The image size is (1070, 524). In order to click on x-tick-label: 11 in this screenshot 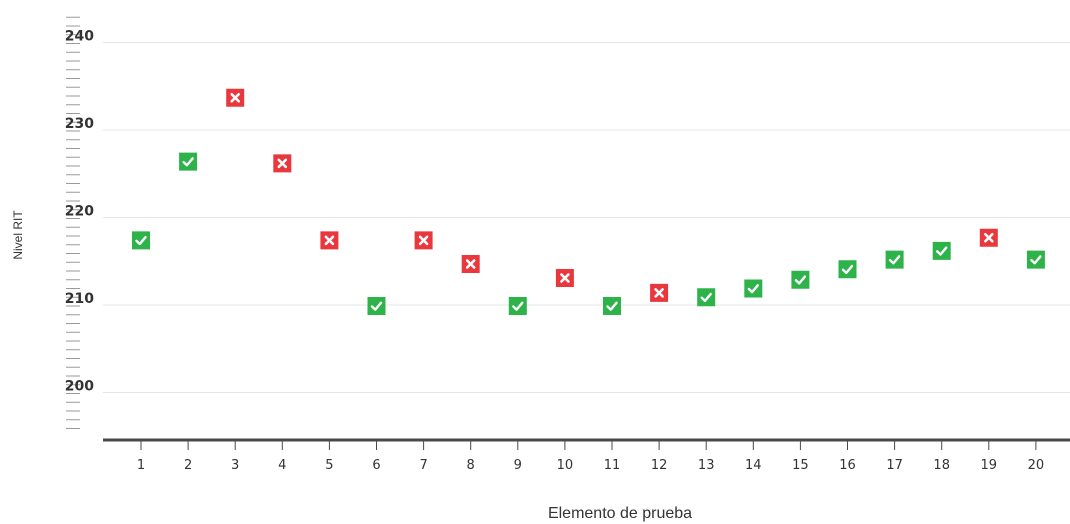, I will do `click(612, 465)`.